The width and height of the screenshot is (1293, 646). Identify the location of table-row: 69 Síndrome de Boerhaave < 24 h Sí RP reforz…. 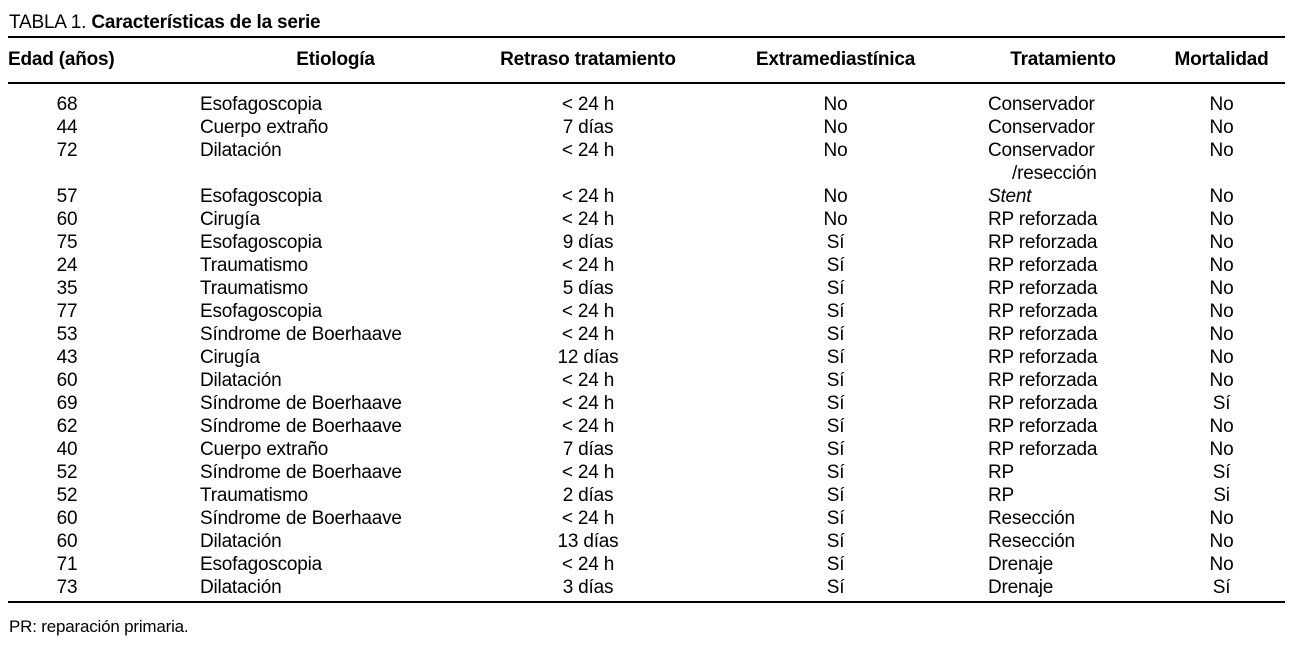
(646, 403).